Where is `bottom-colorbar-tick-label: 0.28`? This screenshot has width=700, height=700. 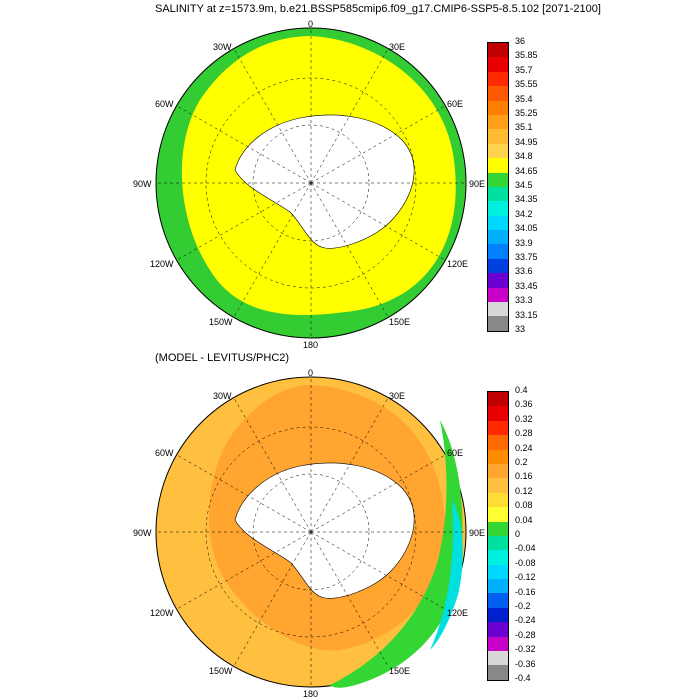
bottom-colorbar-tick-label: 0.28 is located at coordinates (524, 433).